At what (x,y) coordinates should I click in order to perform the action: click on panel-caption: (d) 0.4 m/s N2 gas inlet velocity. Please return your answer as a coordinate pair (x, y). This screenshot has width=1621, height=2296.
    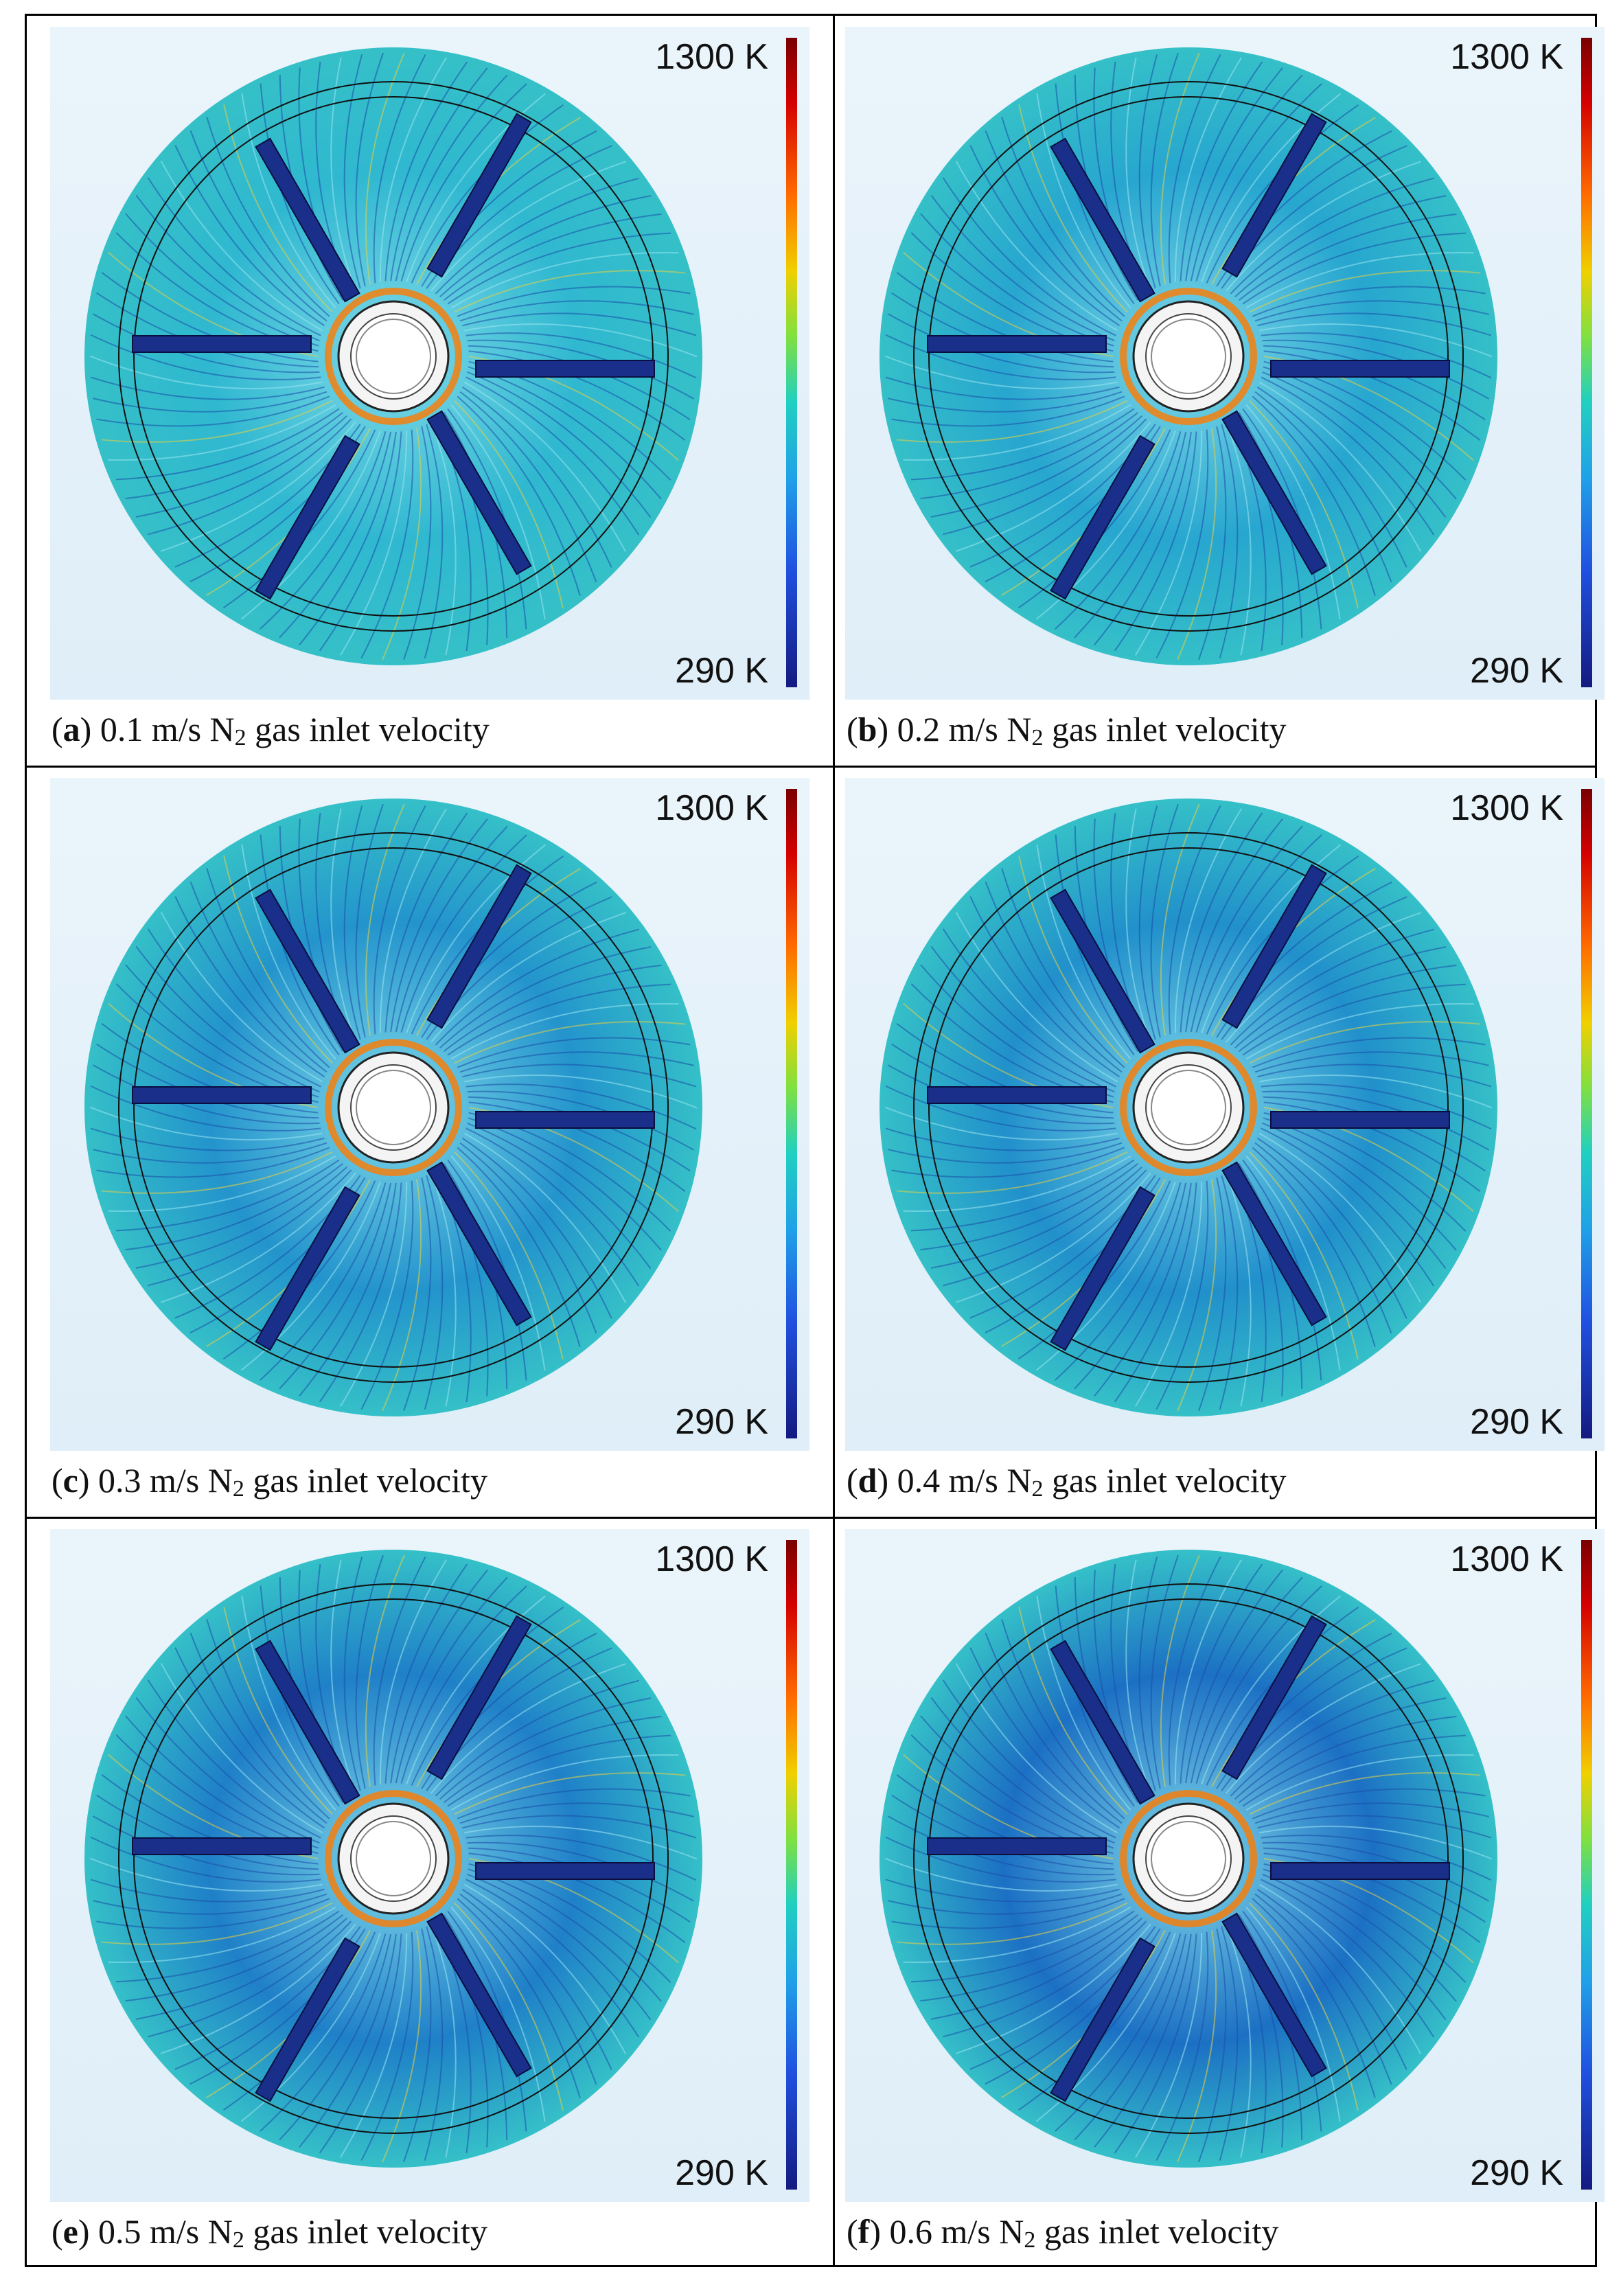
    Looking at the image, I should click on (1067, 1481).